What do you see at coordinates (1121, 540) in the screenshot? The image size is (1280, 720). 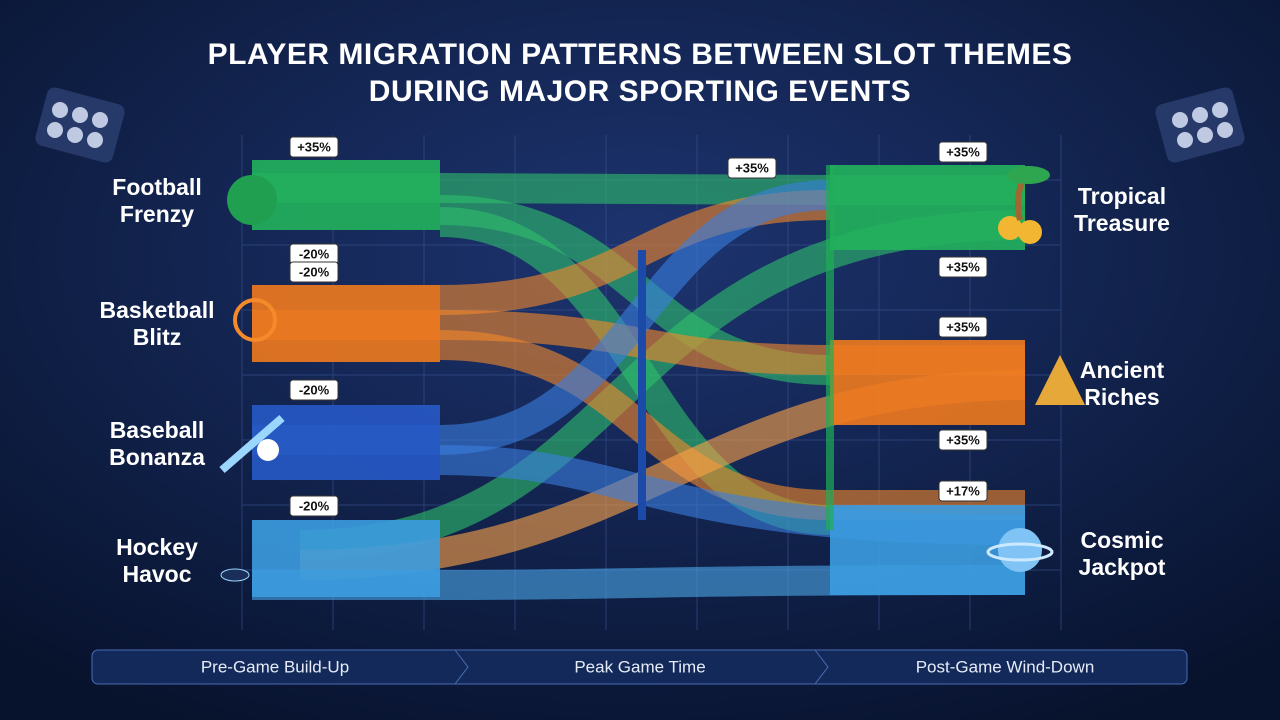 I see `target-label: Cosmic` at bounding box center [1121, 540].